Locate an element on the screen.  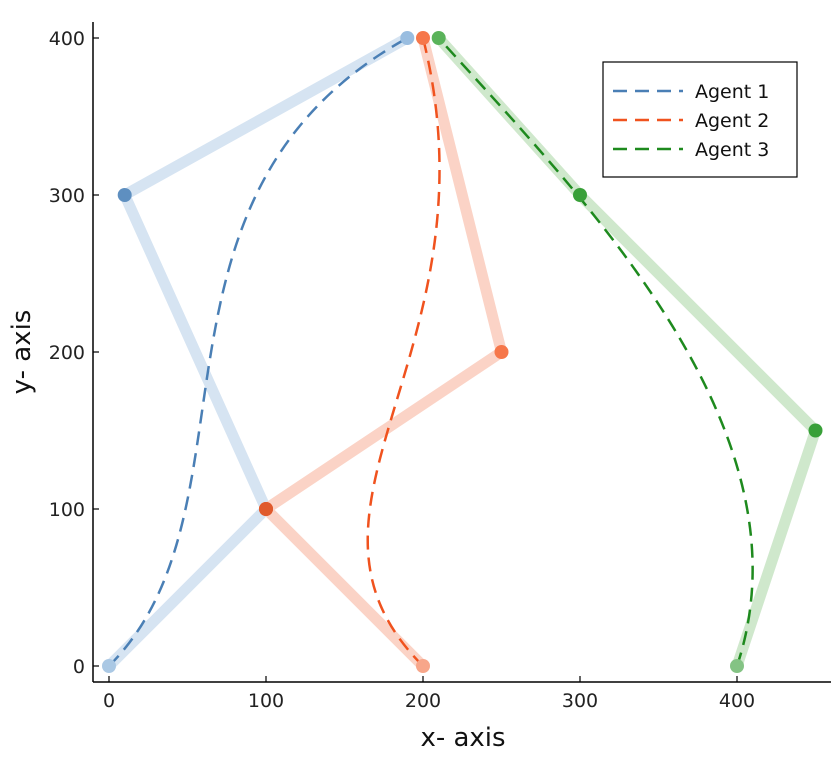
x-tick-label: 400 is located at coordinates (737, 701).